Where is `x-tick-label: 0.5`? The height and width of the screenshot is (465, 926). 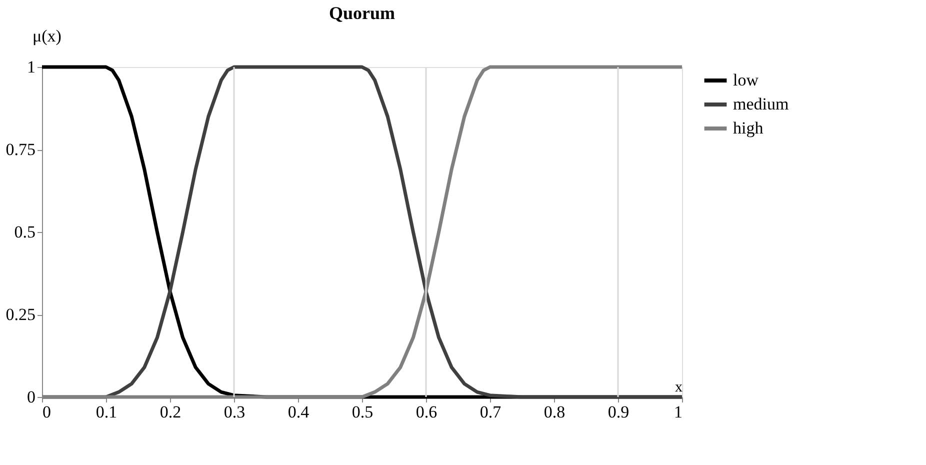 x-tick-label: 0.5 is located at coordinates (363, 412).